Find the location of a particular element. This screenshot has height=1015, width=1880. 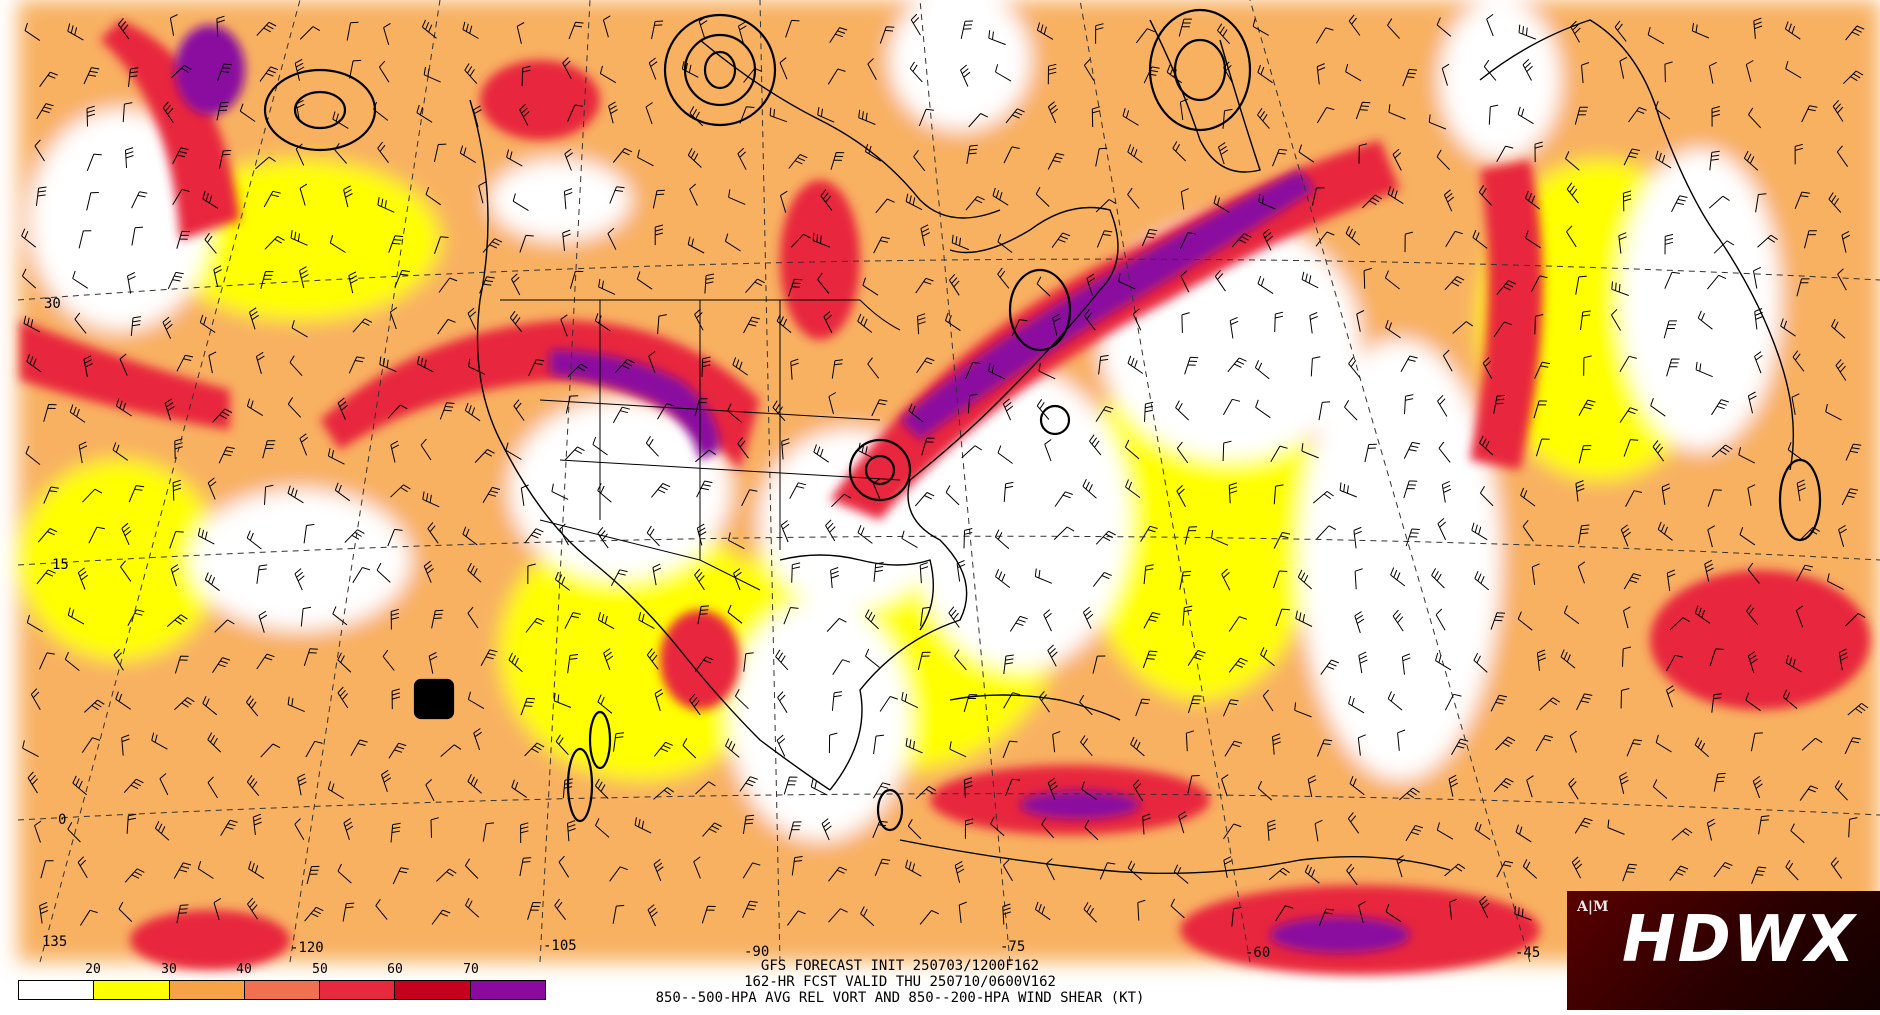

low-shear-region is located at coordinates (560, 200).